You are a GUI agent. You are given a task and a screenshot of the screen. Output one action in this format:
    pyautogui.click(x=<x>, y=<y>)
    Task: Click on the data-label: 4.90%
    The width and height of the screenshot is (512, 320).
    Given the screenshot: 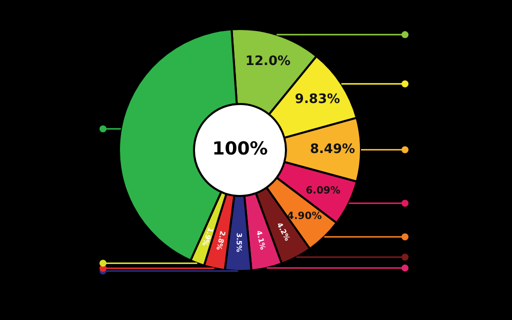 What is the action you would take?
    pyautogui.click(x=304, y=216)
    